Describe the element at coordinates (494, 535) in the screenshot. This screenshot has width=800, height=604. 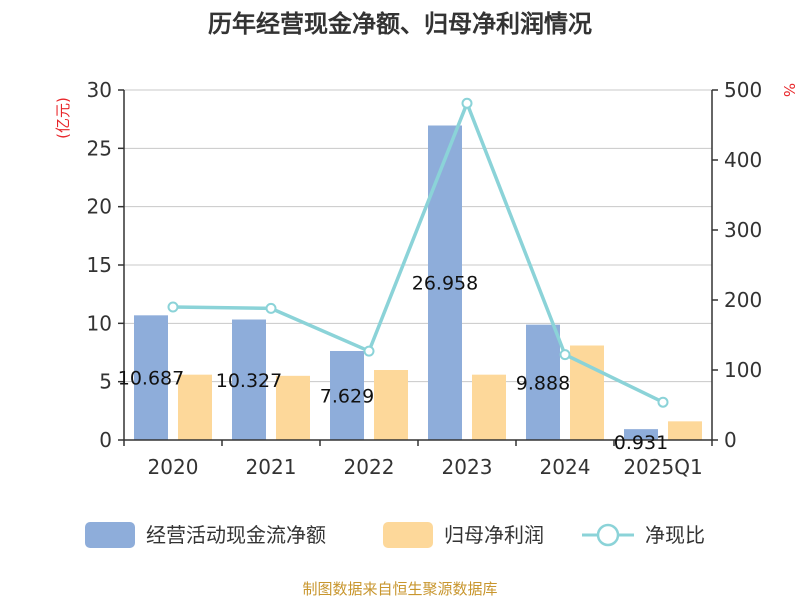
I see `legend-label: 归母净利润` at that location.